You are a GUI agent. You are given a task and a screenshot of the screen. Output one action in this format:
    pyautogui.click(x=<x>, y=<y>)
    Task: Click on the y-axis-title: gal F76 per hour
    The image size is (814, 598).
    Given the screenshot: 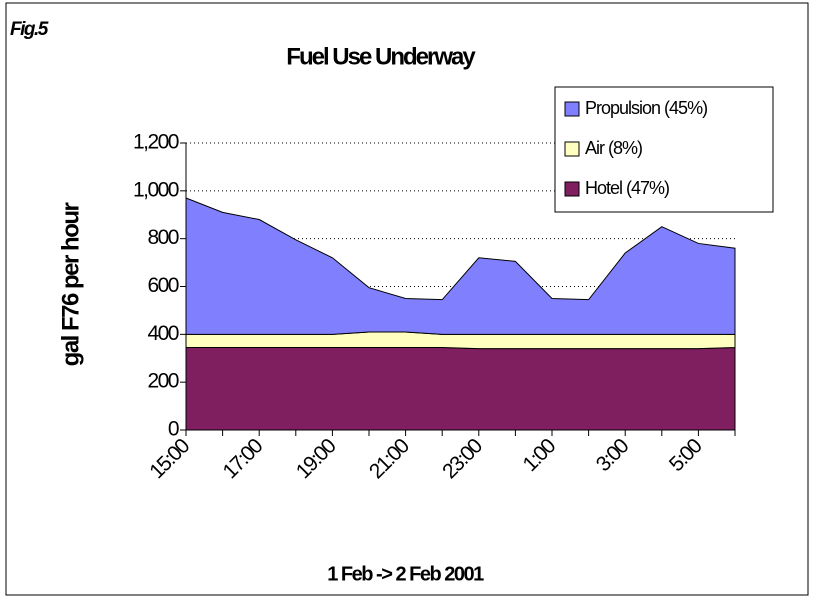 What is the action you would take?
    pyautogui.click(x=70, y=284)
    